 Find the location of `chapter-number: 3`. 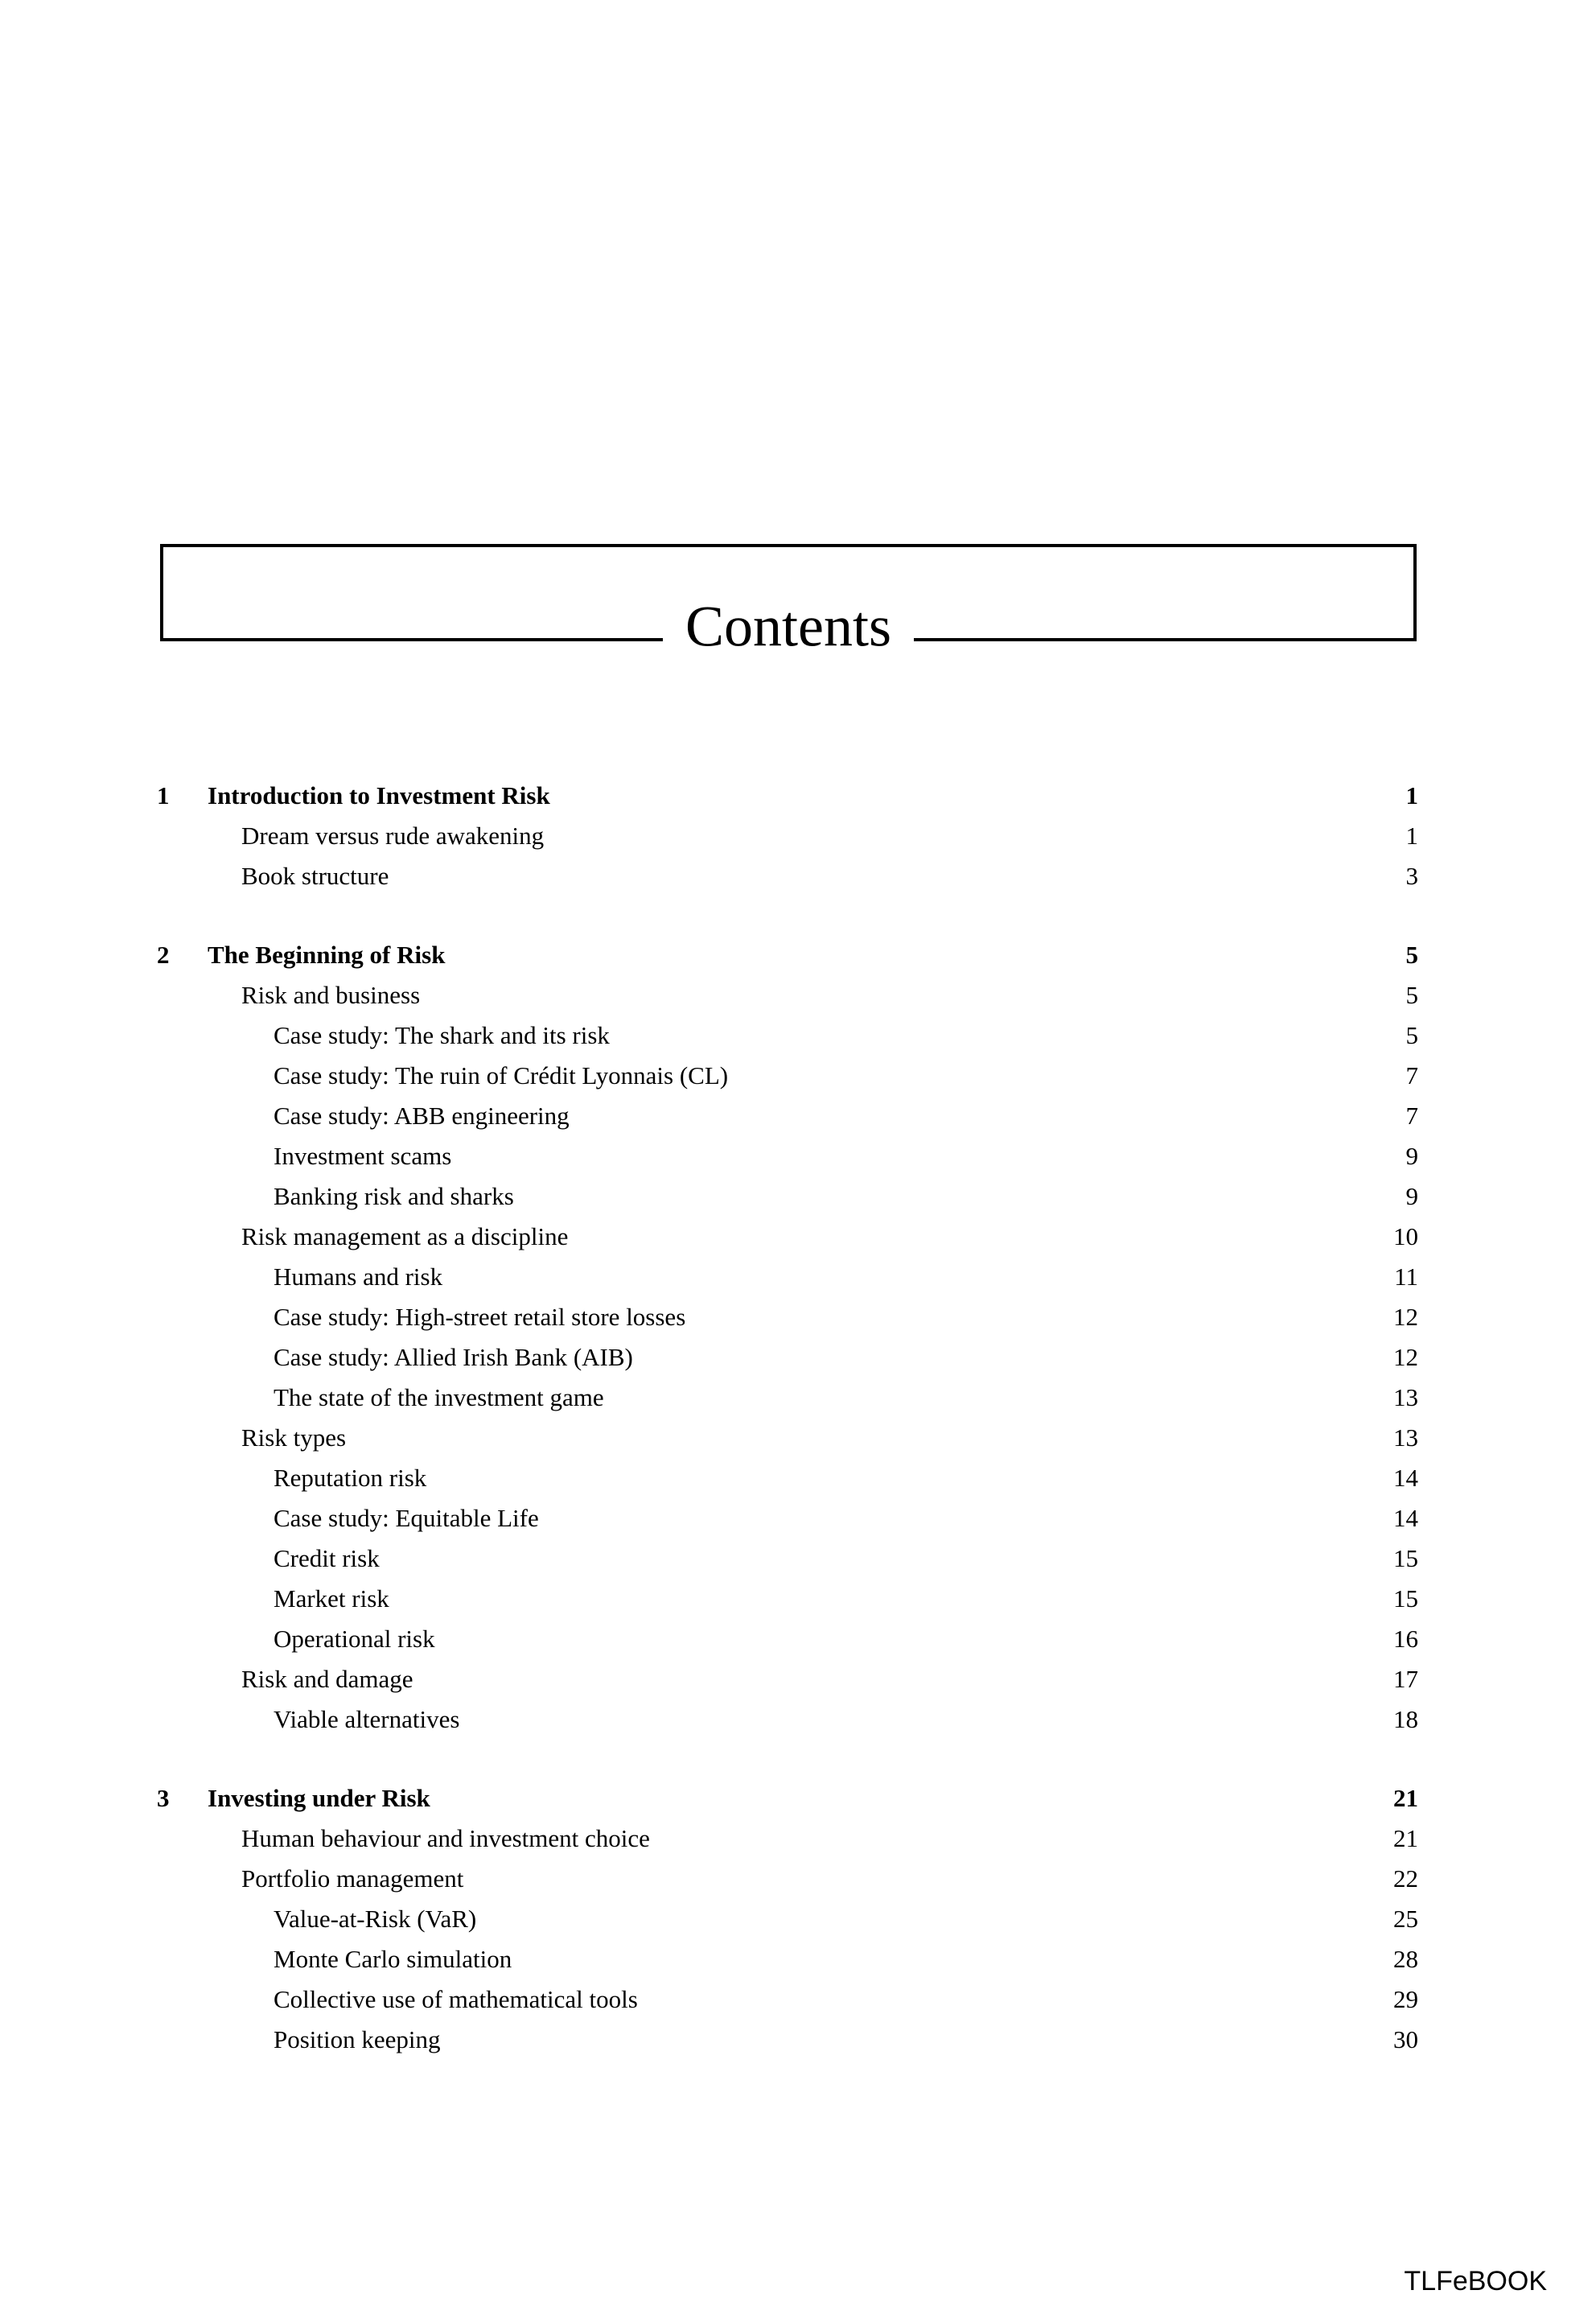

chapter-number: 3 is located at coordinates (163, 1798).